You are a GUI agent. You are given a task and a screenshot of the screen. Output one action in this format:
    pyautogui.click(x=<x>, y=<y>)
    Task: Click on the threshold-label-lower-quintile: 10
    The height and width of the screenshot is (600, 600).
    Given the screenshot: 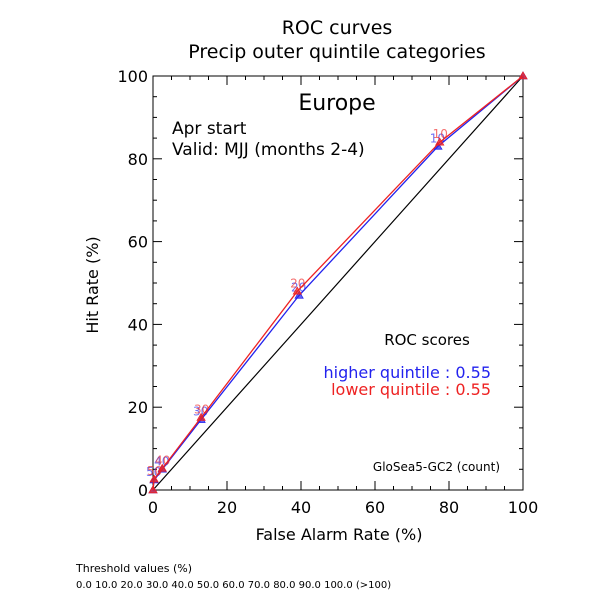 What is the action you would take?
    pyautogui.click(x=440, y=134)
    